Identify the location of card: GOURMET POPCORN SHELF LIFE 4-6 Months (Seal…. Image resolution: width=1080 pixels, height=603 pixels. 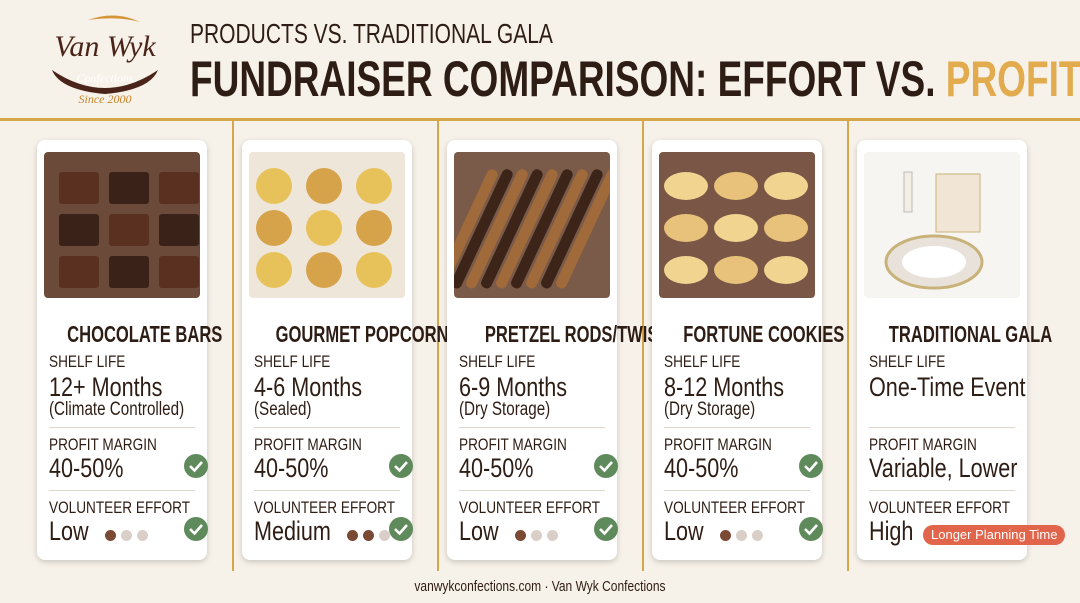
(345, 350).